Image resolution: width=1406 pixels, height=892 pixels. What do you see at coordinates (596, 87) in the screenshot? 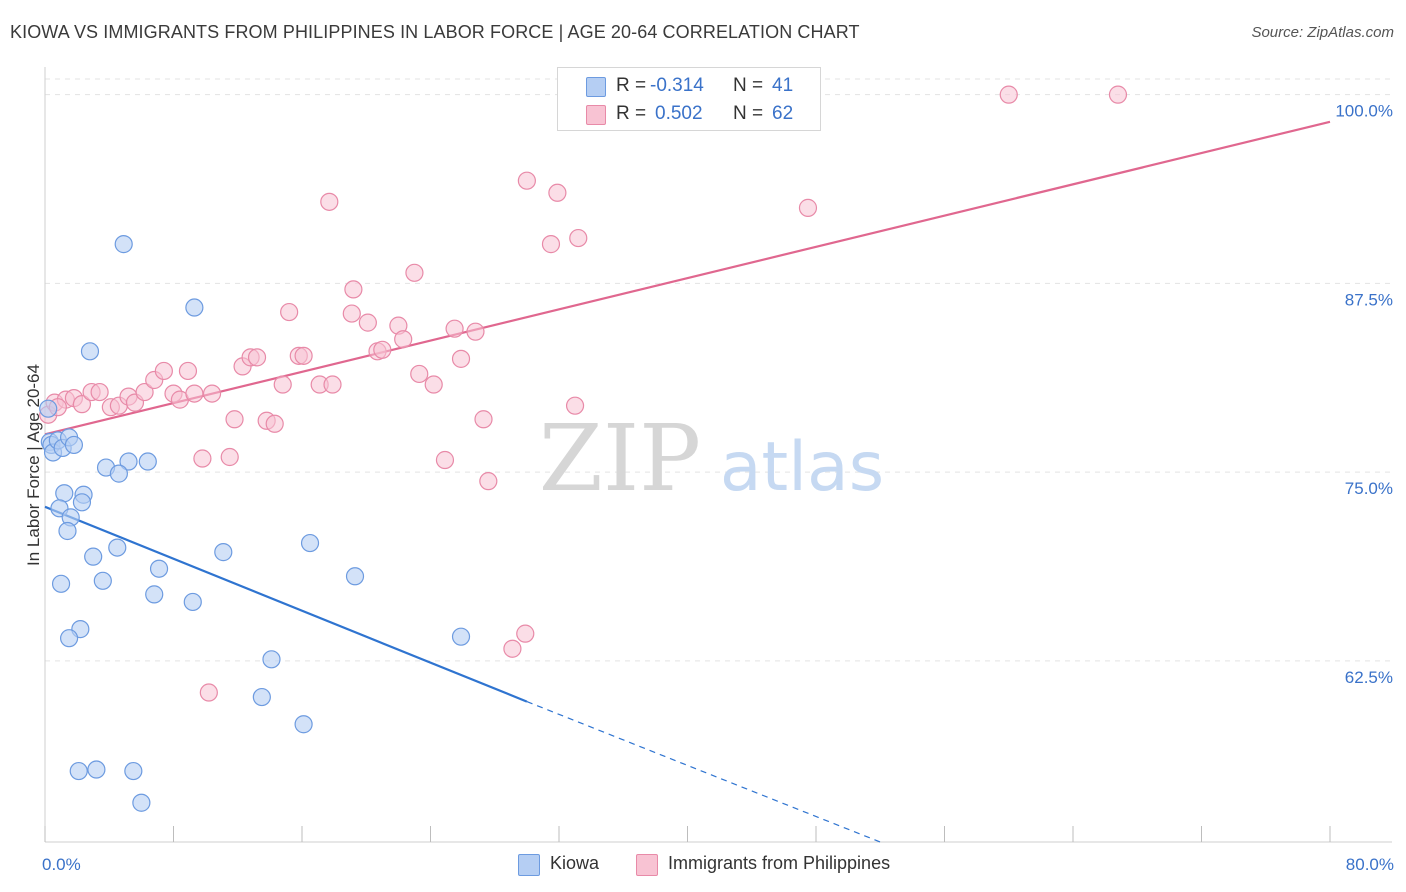
I see `legend-swatch-kiowa` at bounding box center [596, 87].